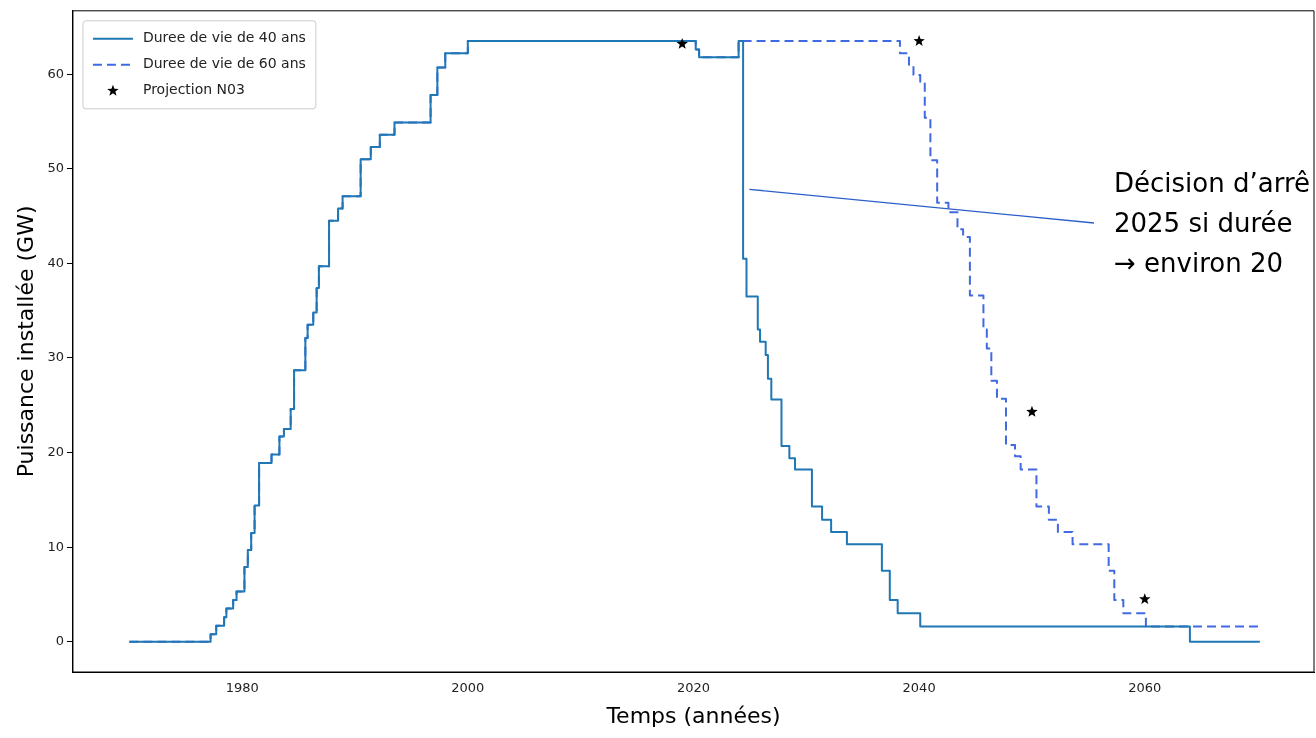 Image resolution: width=1316 pixels, height=738 pixels. I want to click on x-tick-label: 2040, so click(919, 688).